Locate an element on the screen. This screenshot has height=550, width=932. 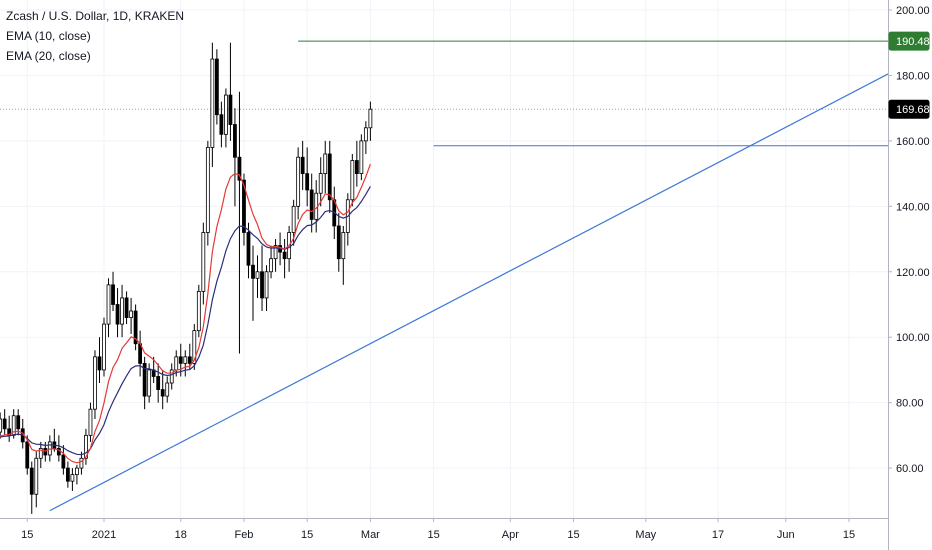
price-axis-bg is located at coordinates (910, 275).